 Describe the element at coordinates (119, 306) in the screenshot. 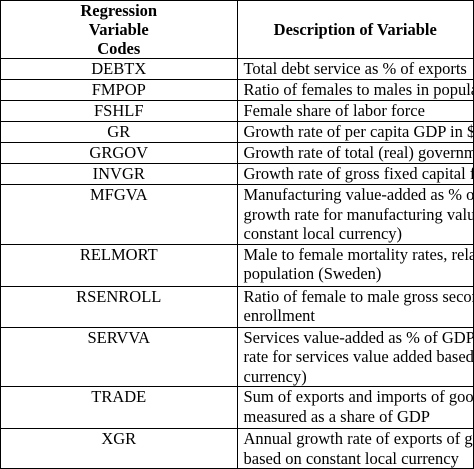

I see `variable-code: RSENROLL` at that location.